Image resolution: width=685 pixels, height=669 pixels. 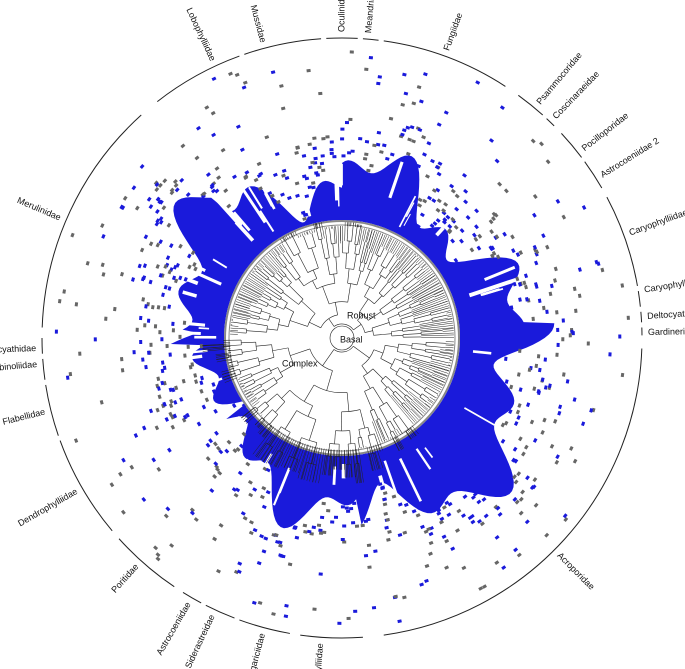 What do you see at coordinates (641, 317) in the screenshot?
I see `family-arc` at bounding box center [641, 317].